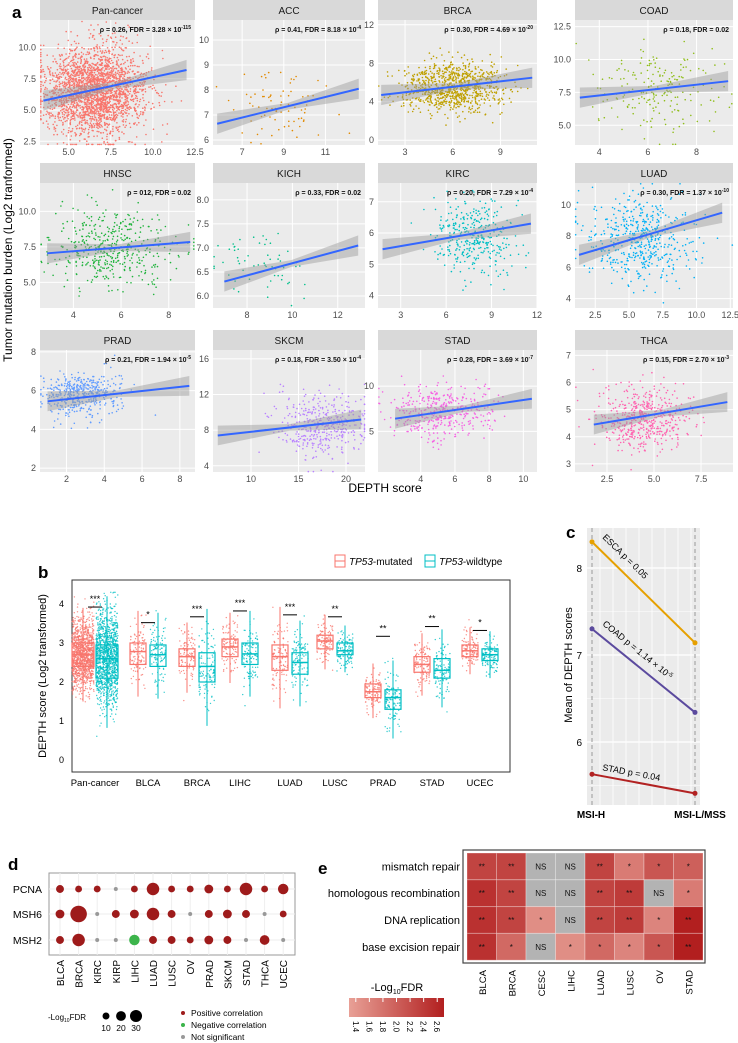 The height and width of the screenshot is (1043, 738). What do you see at coordinates (117, 10) in the screenshot?
I see `facet-strip` at bounding box center [117, 10].